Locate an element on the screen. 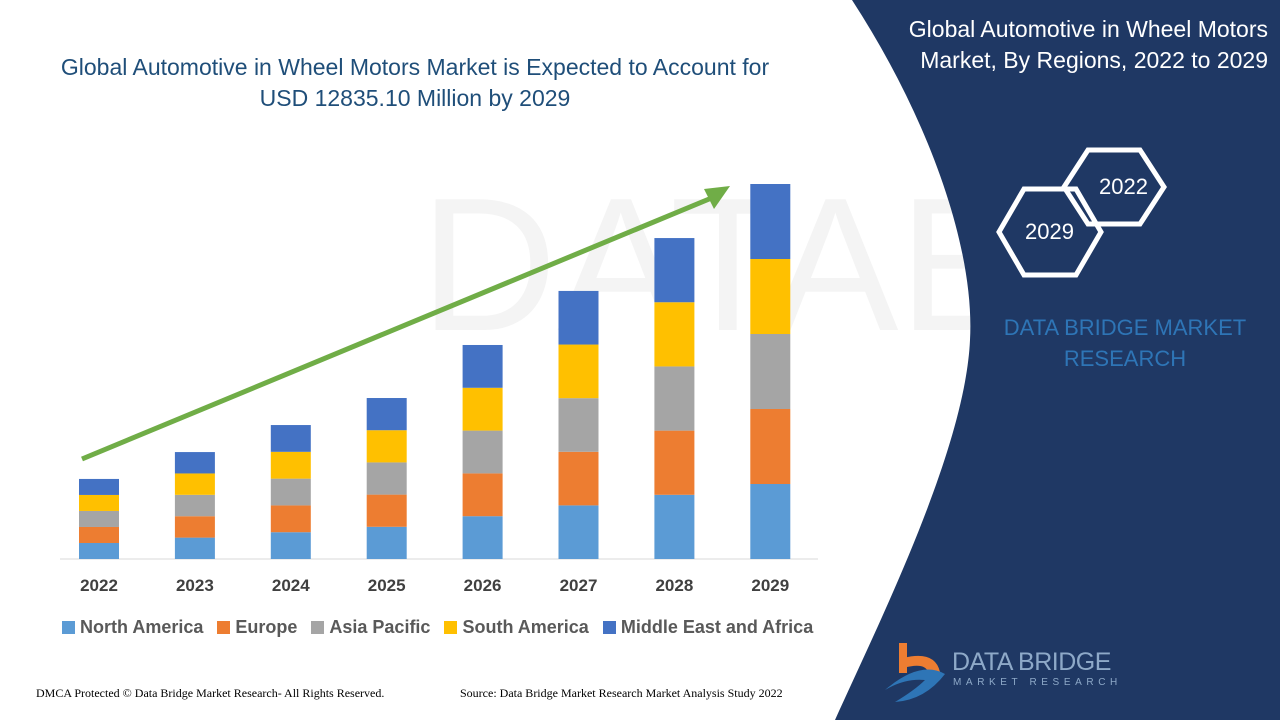 This screenshot has height=720, width=1280. hex-2029 is located at coordinates (1050, 232).